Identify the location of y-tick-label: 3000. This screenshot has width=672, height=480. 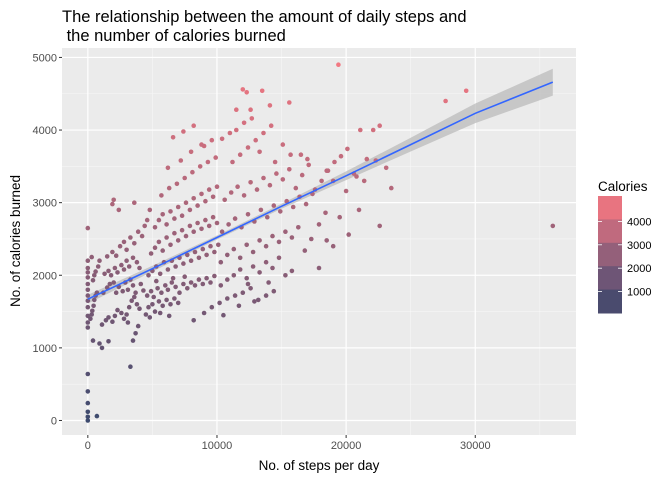
(45, 204).